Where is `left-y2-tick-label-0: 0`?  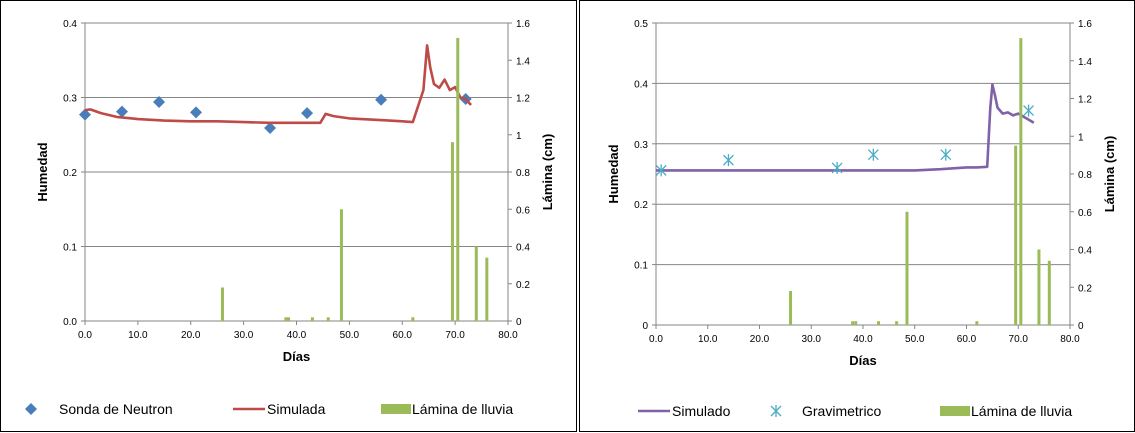 left-y2-tick-label-0: 0 is located at coordinates (519, 322).